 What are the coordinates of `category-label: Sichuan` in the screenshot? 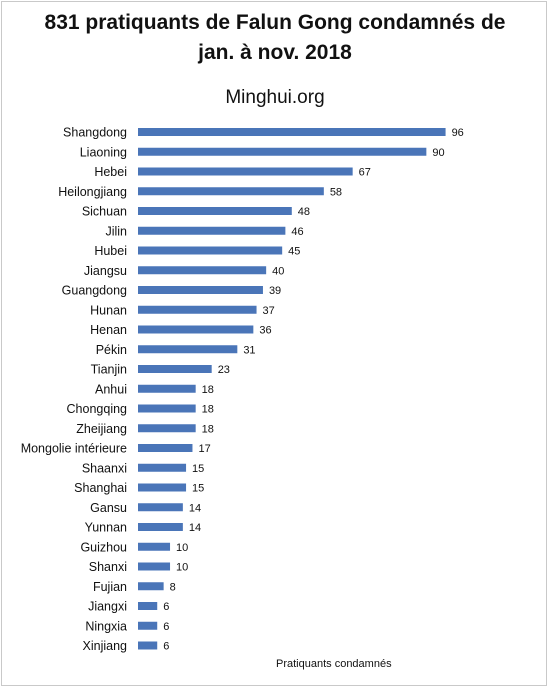 It's located at (104, 212).